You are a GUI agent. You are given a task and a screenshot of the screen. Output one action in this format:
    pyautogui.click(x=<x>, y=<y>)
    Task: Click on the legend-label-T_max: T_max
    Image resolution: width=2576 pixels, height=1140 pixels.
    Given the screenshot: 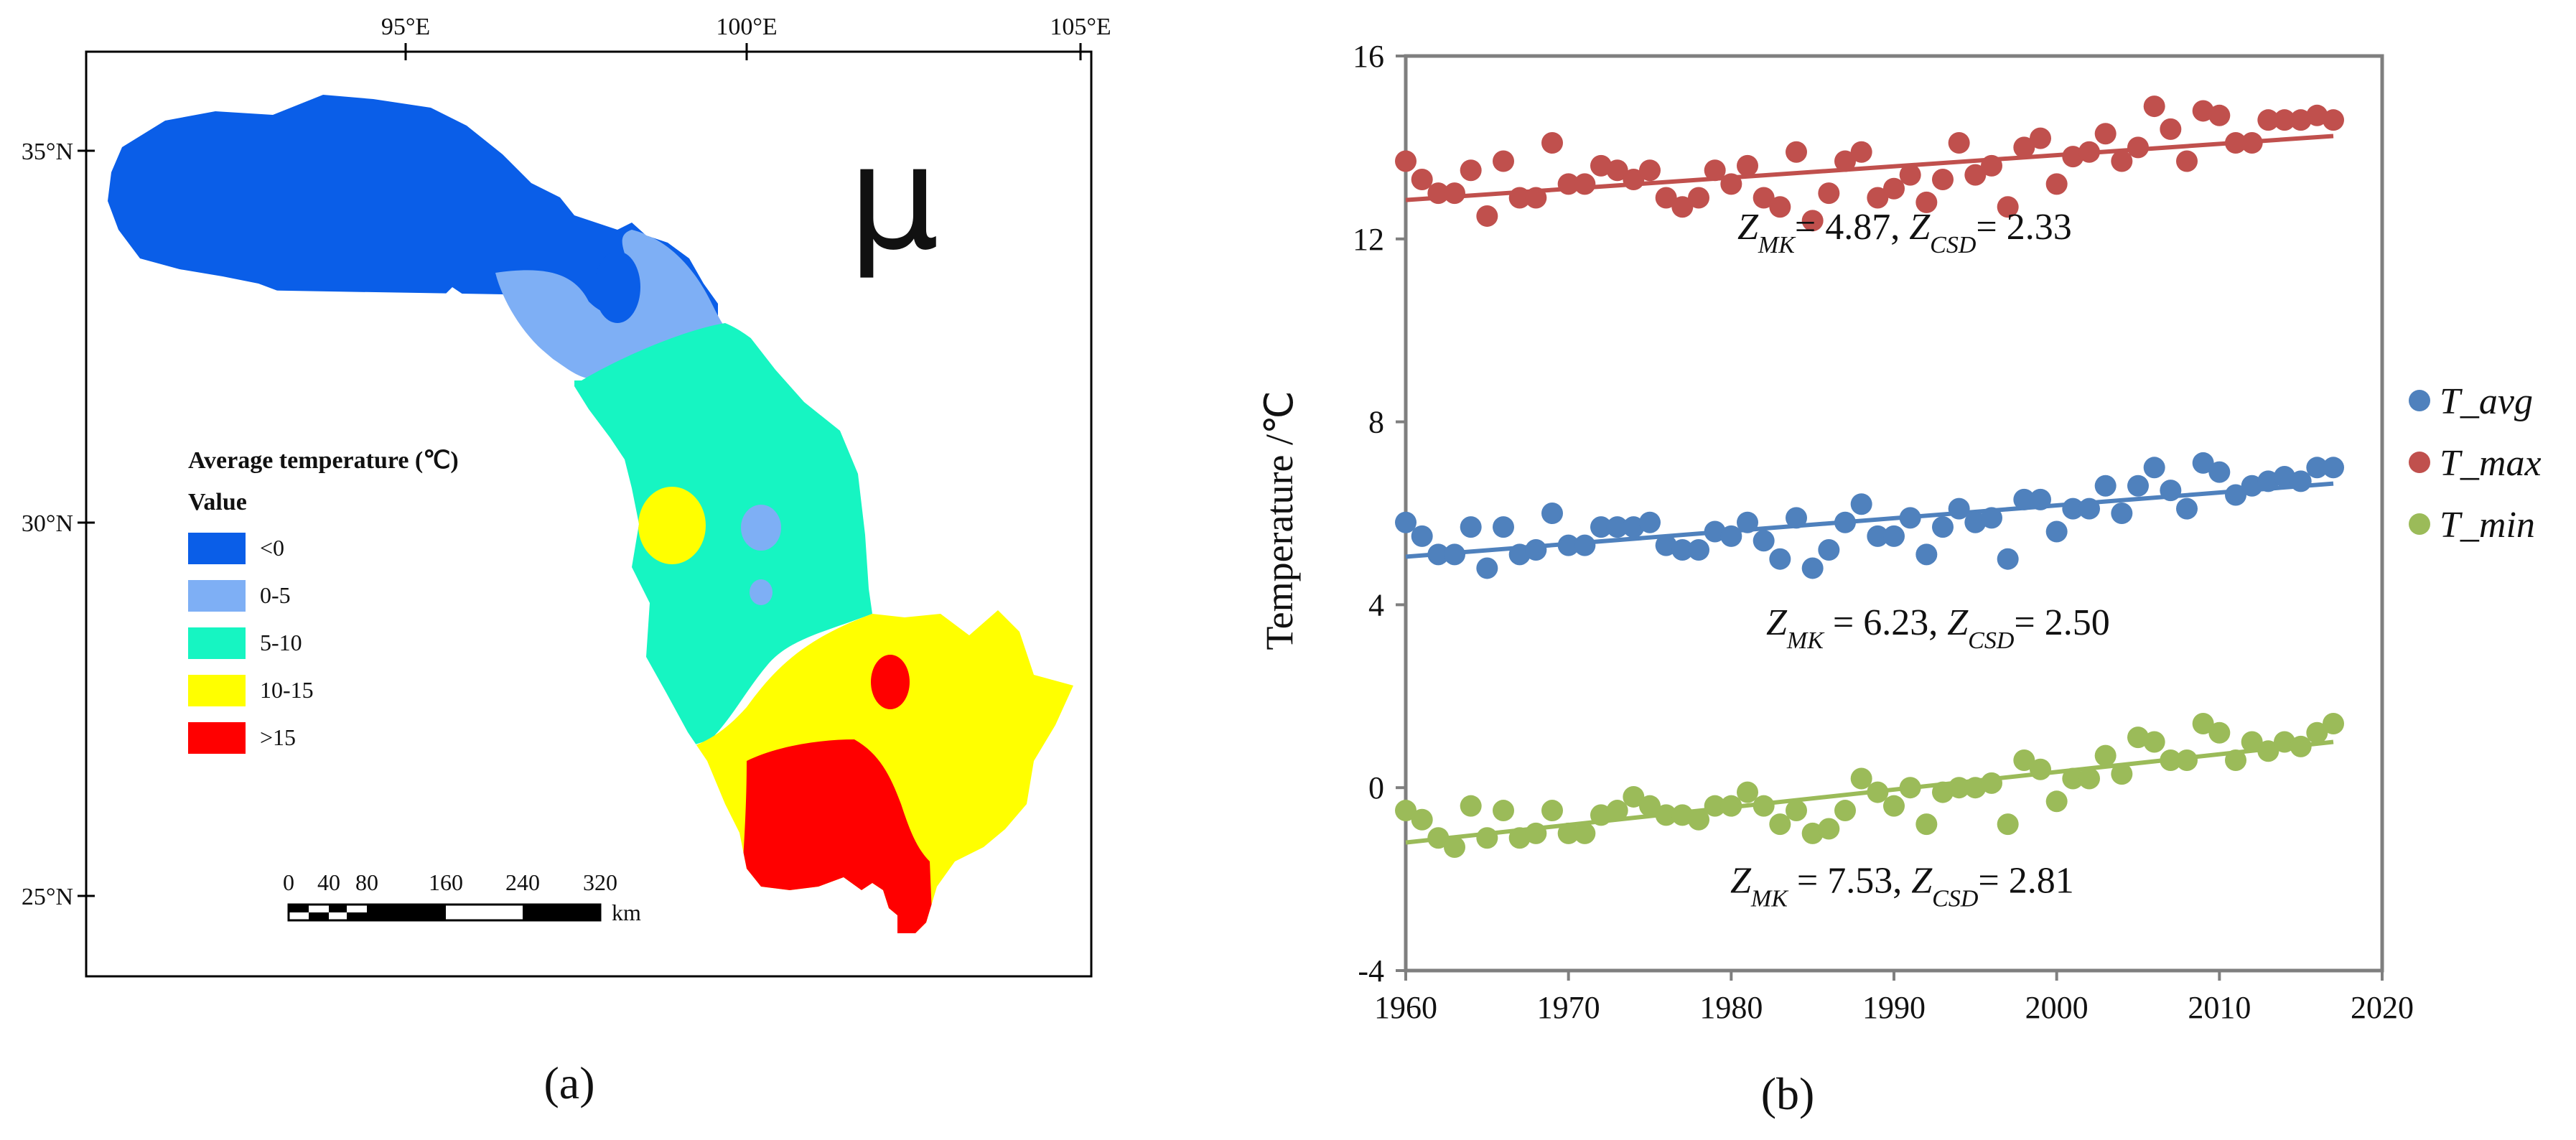 What is the action you would take?
    pyautogui.click(x=2491, y=463)
    